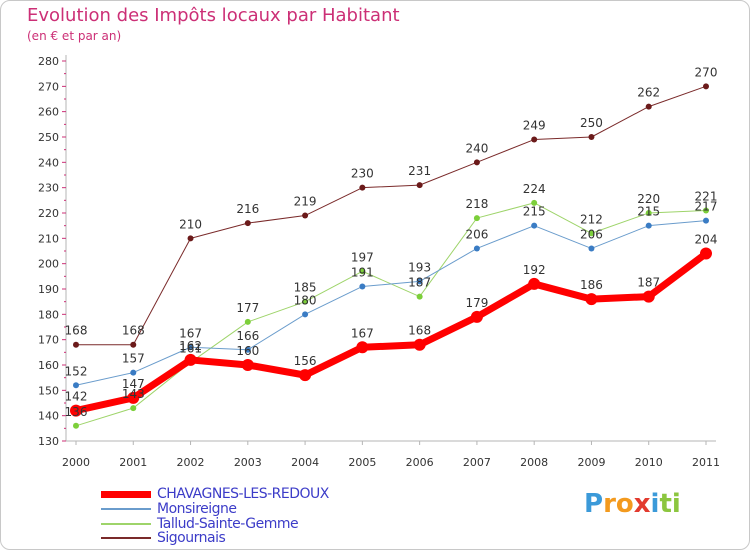 This screenshot has width=750, height=550. I want to click on logo-letter: r, so click(609, 504).